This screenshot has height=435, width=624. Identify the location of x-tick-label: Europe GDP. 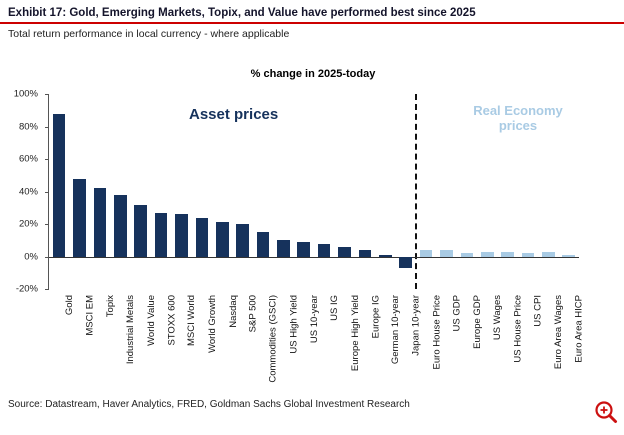
(477, 322).